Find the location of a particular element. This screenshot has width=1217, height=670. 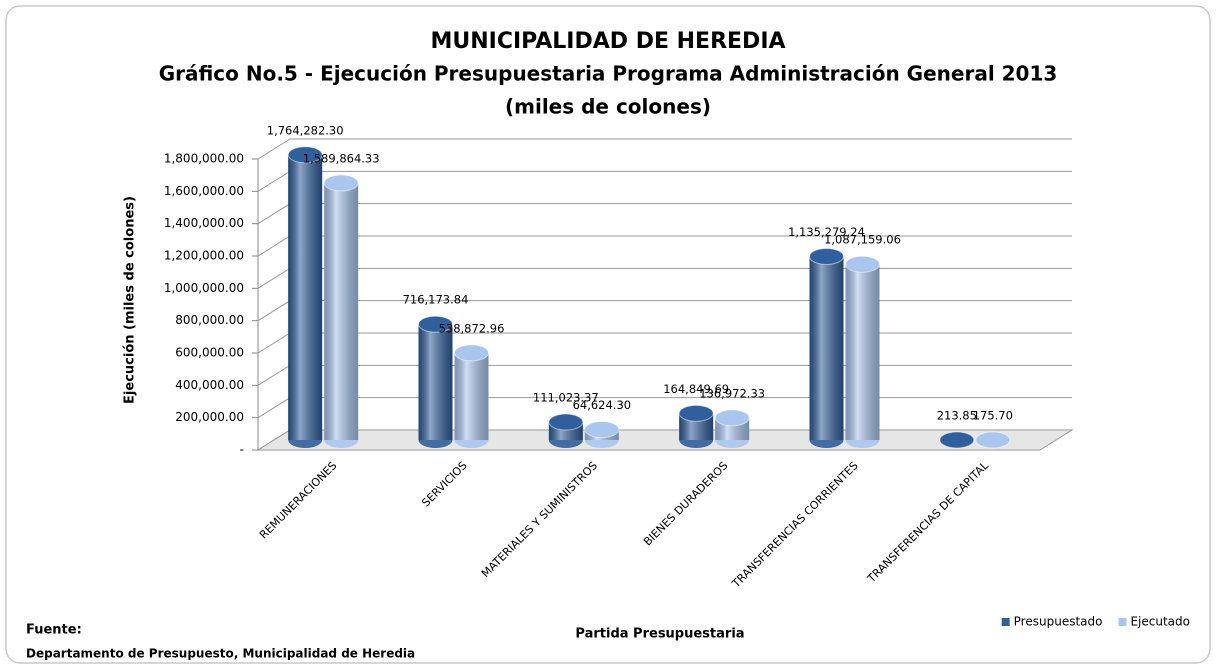

value-label: 1,135,279.24 is located at coordinates (826, 232).